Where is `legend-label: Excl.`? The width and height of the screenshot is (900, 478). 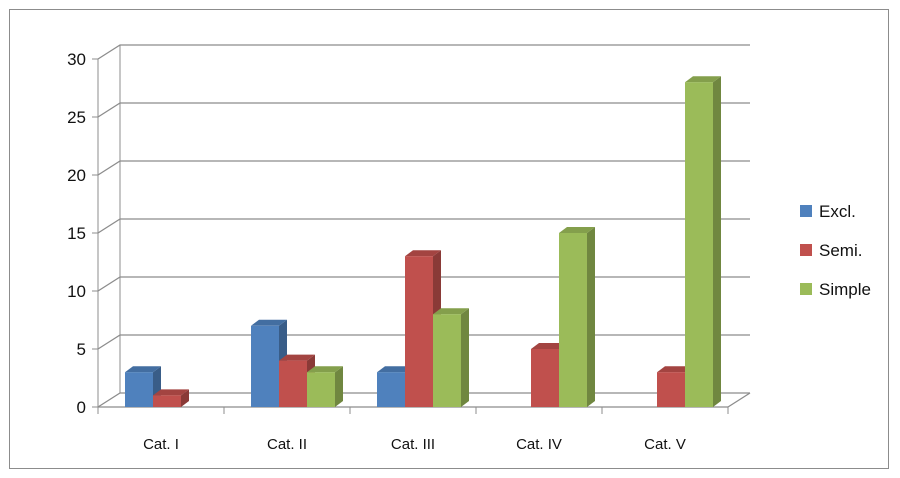 legend-label: Excl. is located at coordinates (837, 211).